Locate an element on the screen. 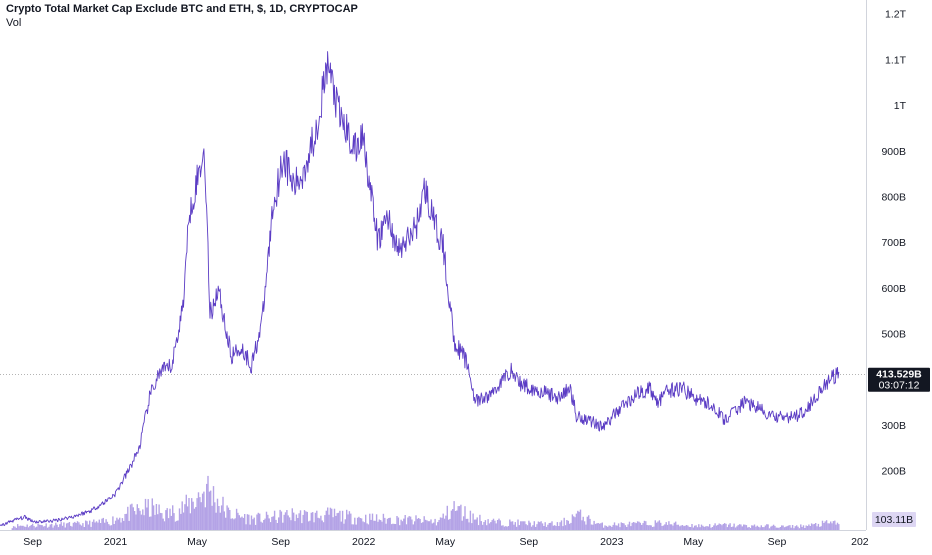 The height and width of the screenshot is (555, 932). y-tick-label: 700B is located at coordinates (893, 243).